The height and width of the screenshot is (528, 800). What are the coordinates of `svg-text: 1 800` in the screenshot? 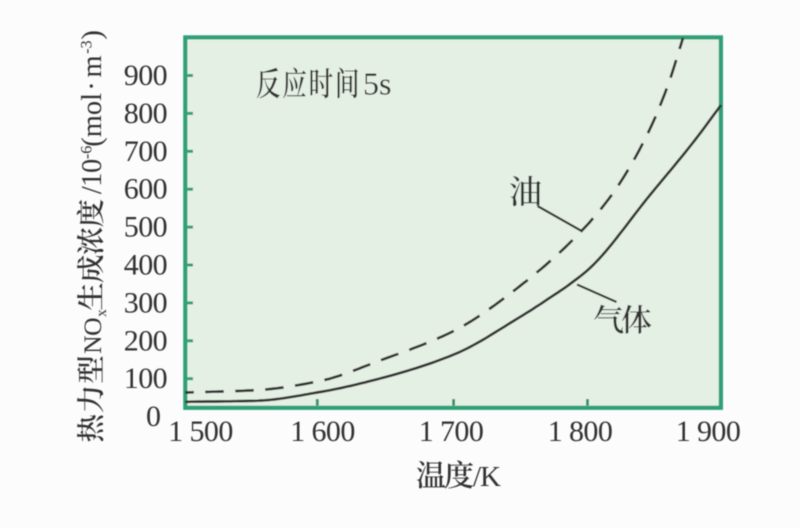 It's located at (580, 431).